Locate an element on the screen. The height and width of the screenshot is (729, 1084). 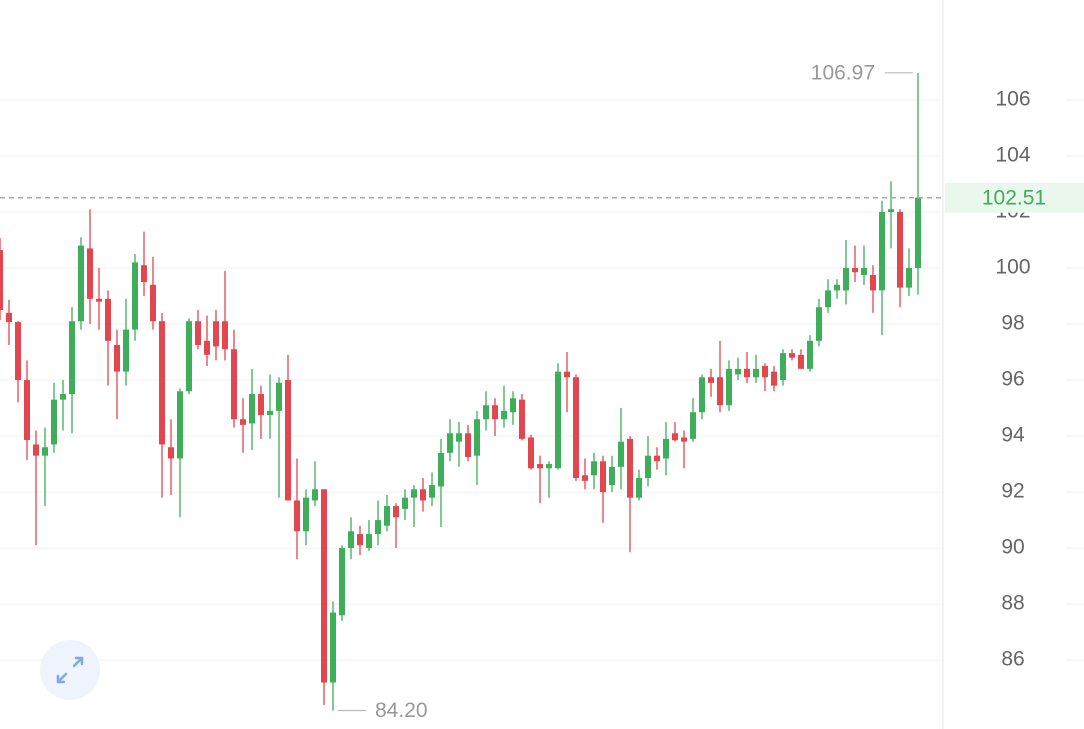
expand-button-bg is located at coordinates (70, 670).